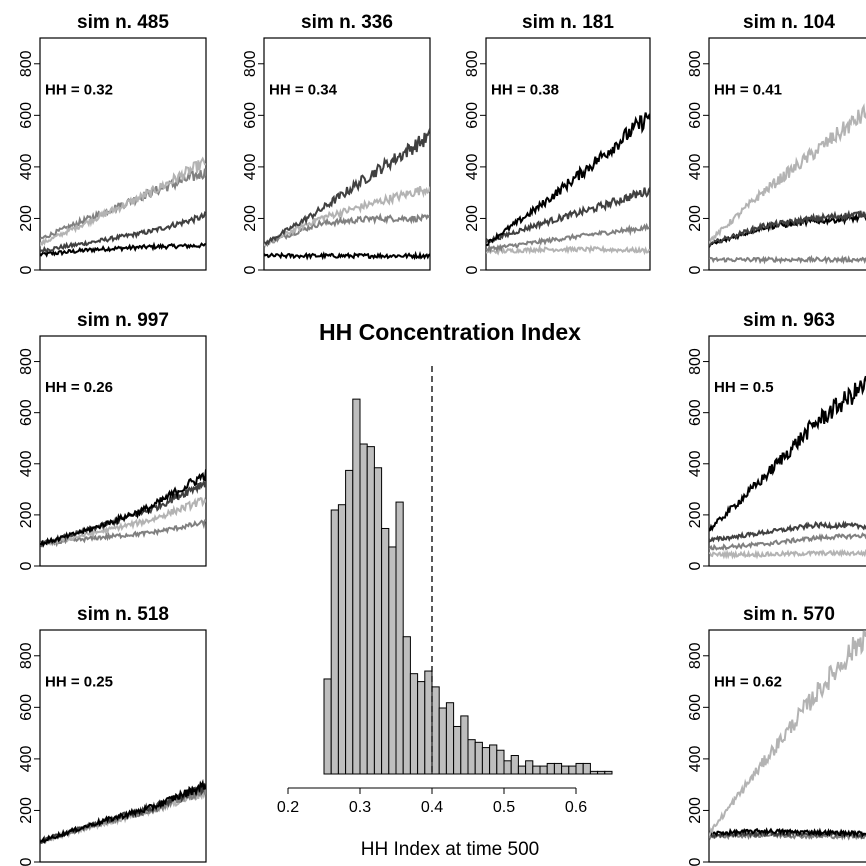 This screenshot has width=866, height=866. I want to click on x-tick-label: 0.2, so click(288, 807).